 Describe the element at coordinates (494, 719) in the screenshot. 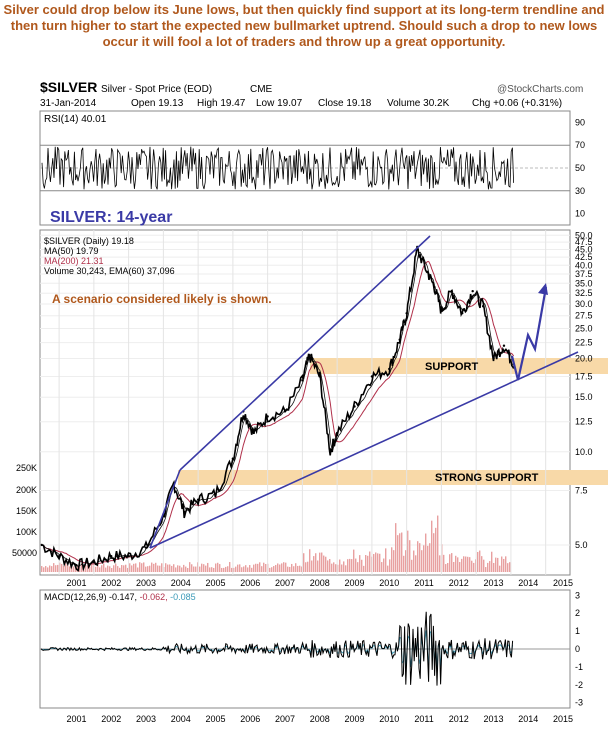

I see `year-tick-label: 2013` at that location.